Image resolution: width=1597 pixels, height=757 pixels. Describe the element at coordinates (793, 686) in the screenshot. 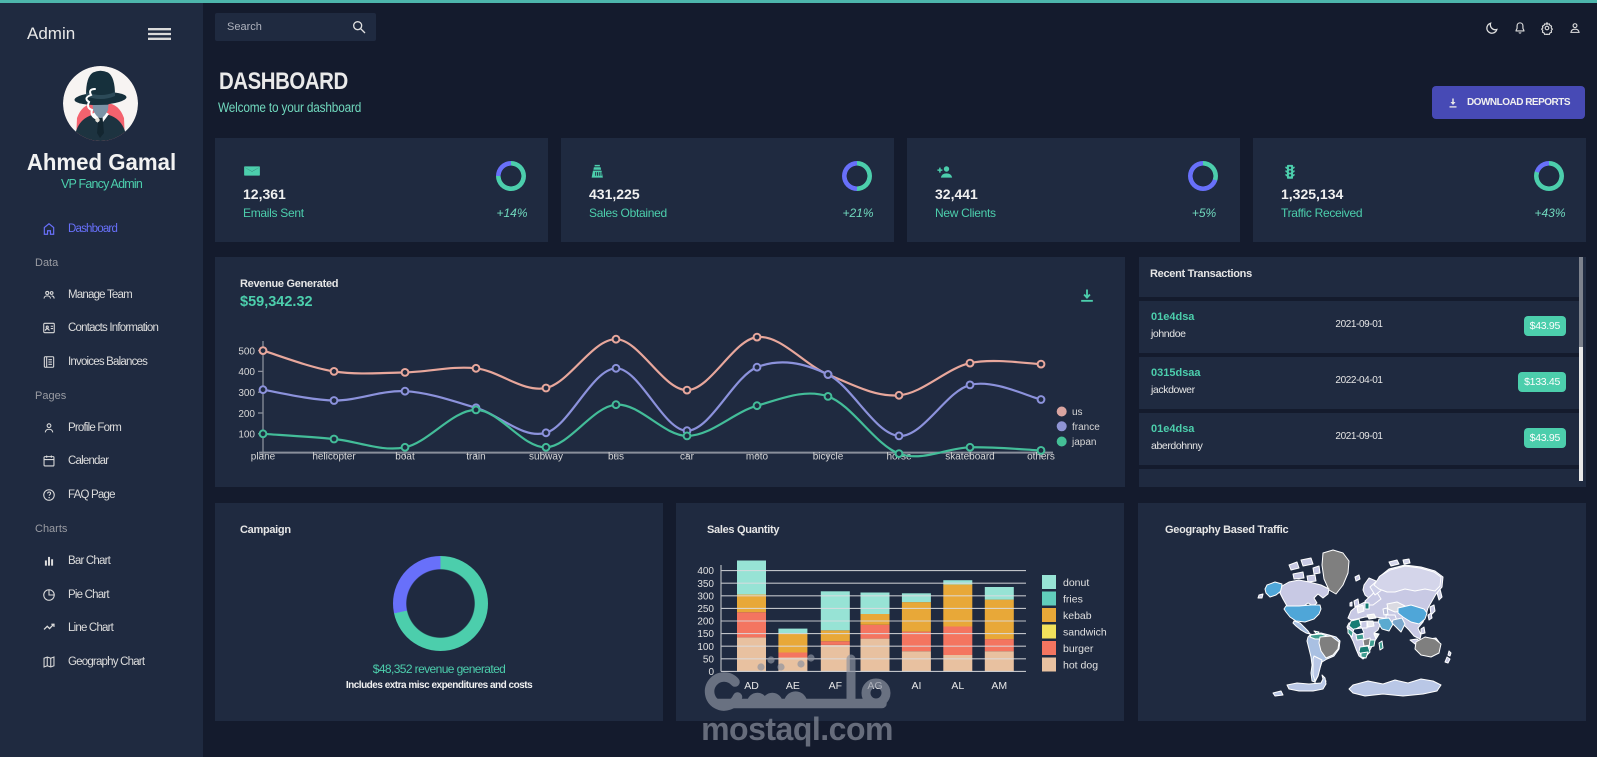

I see `svg-text: AE` at that location.